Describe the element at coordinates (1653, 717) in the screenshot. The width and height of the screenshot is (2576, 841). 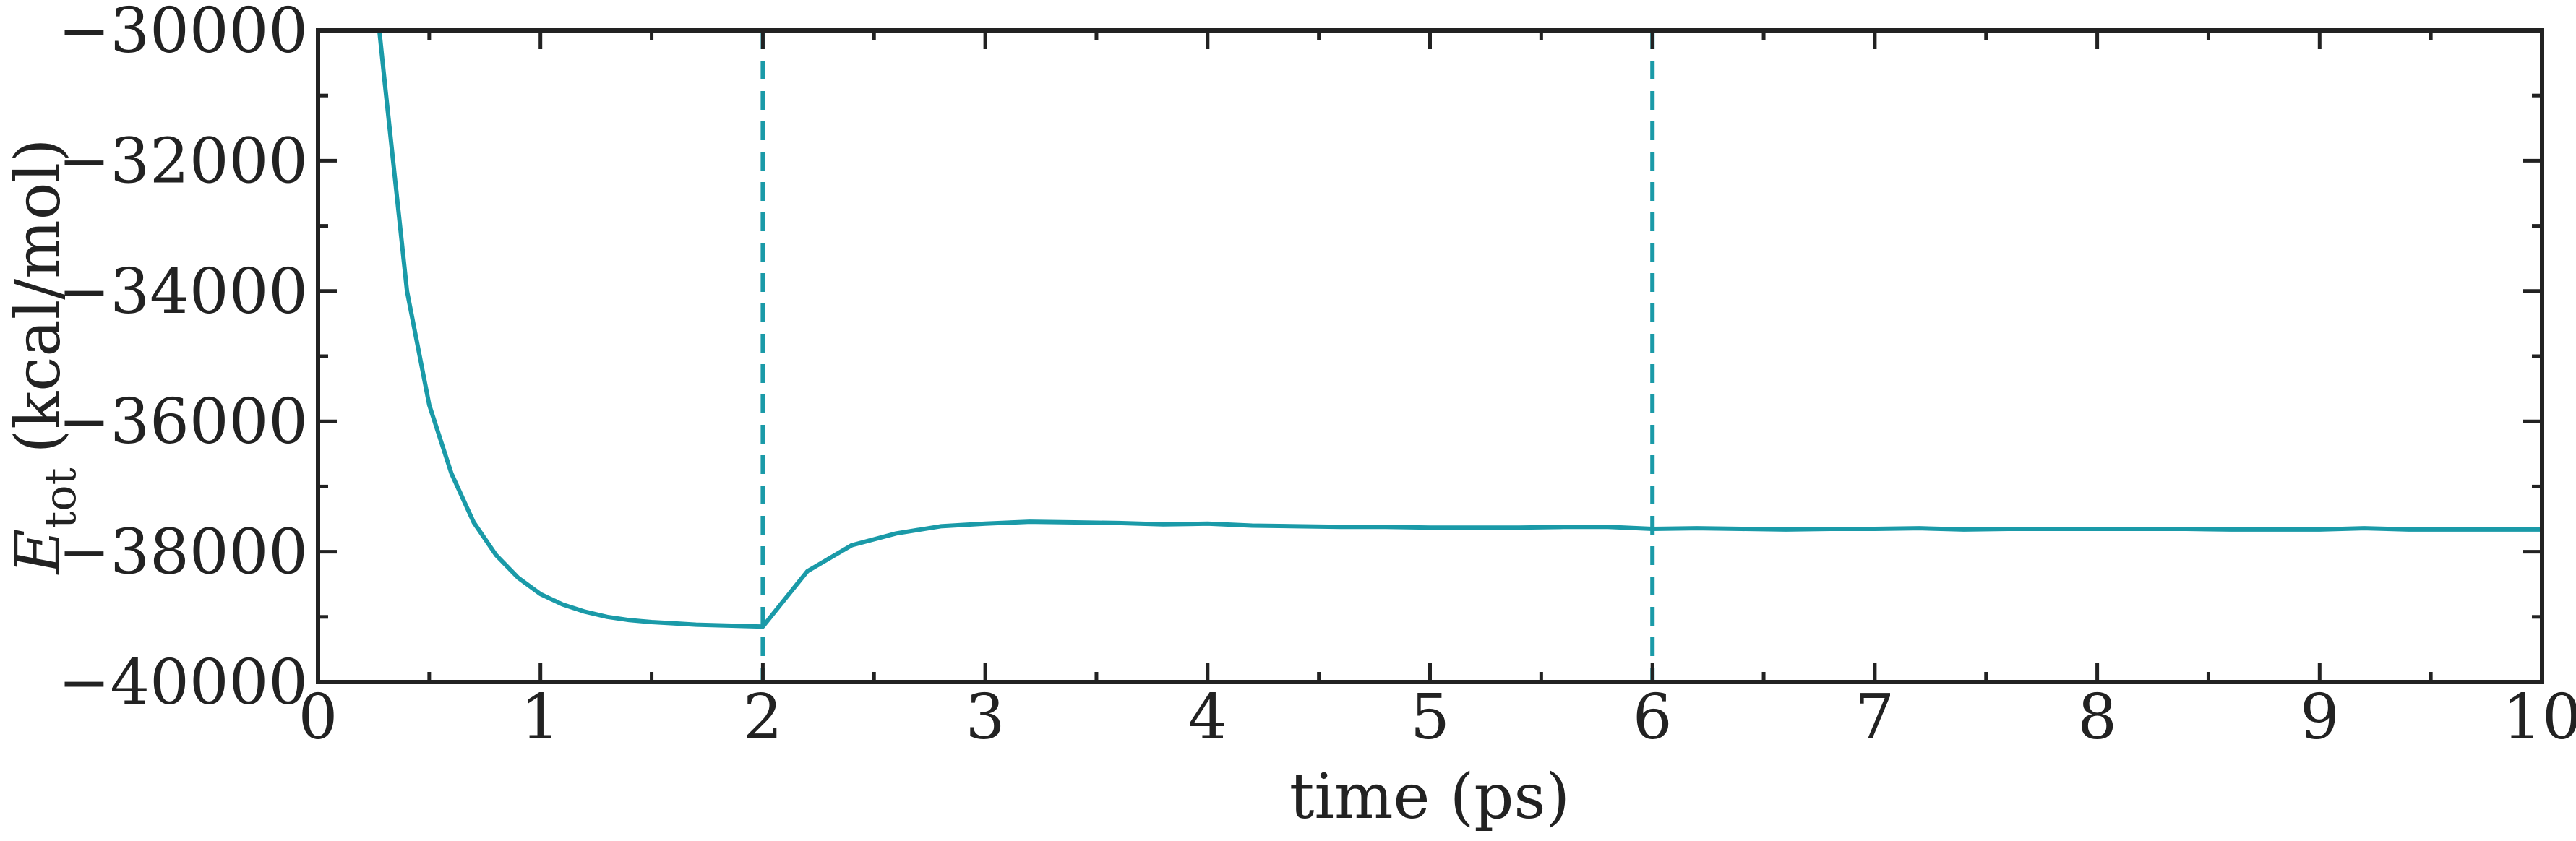
I see `x-tick-label: 6` at that location.